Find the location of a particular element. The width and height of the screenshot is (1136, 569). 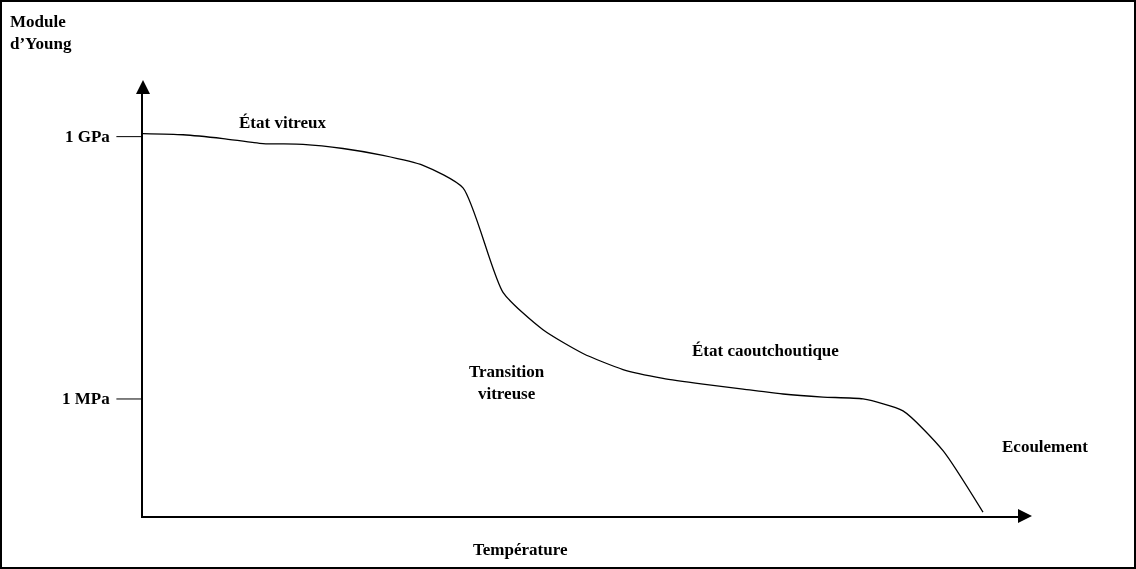

annotation: Transition vitreuse is located at coordinates (507, 383).